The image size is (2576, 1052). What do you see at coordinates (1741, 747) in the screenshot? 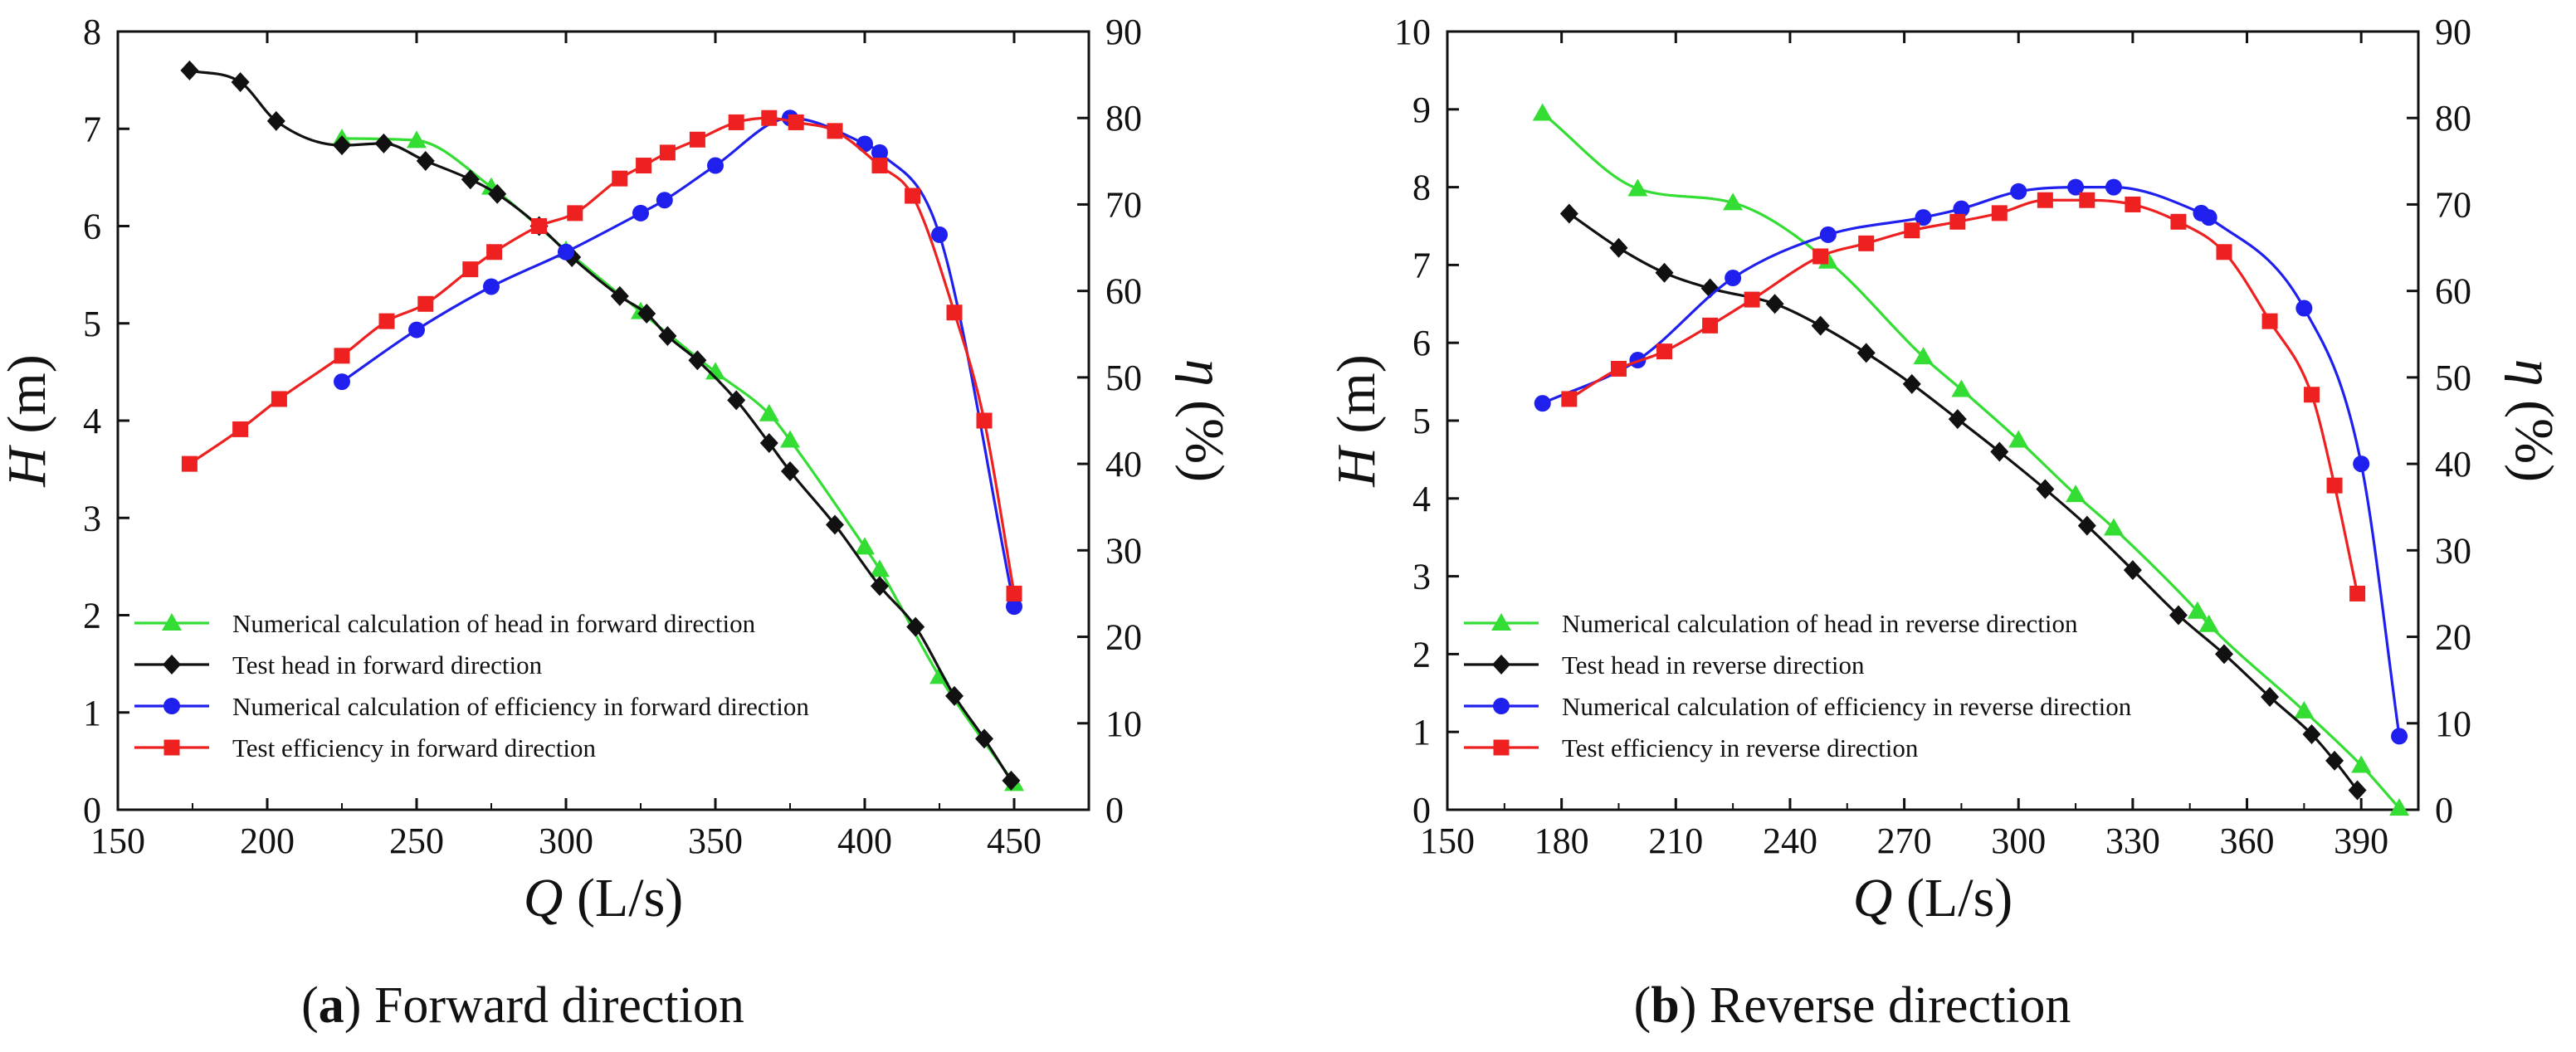
I see `legend-label: Test efficiency in reverse direction` at bounding box center [1741, 747].